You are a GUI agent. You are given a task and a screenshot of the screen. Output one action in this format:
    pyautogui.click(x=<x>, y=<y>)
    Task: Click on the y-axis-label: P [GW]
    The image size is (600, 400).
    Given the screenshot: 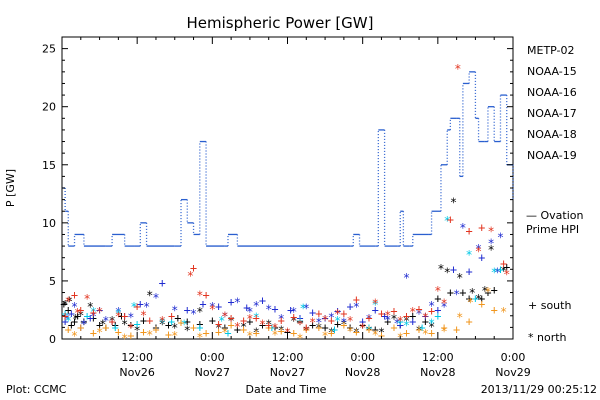 What is the action you would take?
    pyautogui.click(x=10, y=188)
    